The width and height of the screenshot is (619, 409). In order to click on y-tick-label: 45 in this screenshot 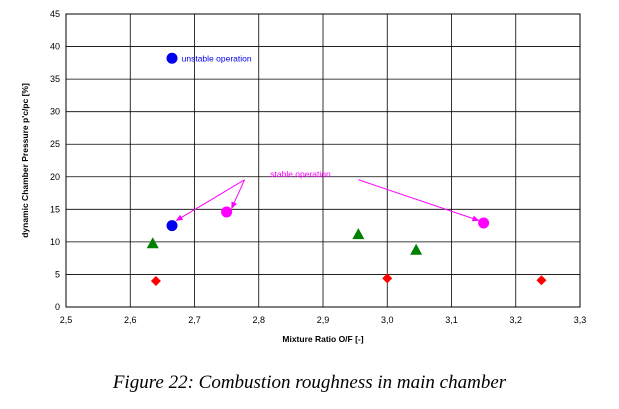, I will do `click(55, 14)`.